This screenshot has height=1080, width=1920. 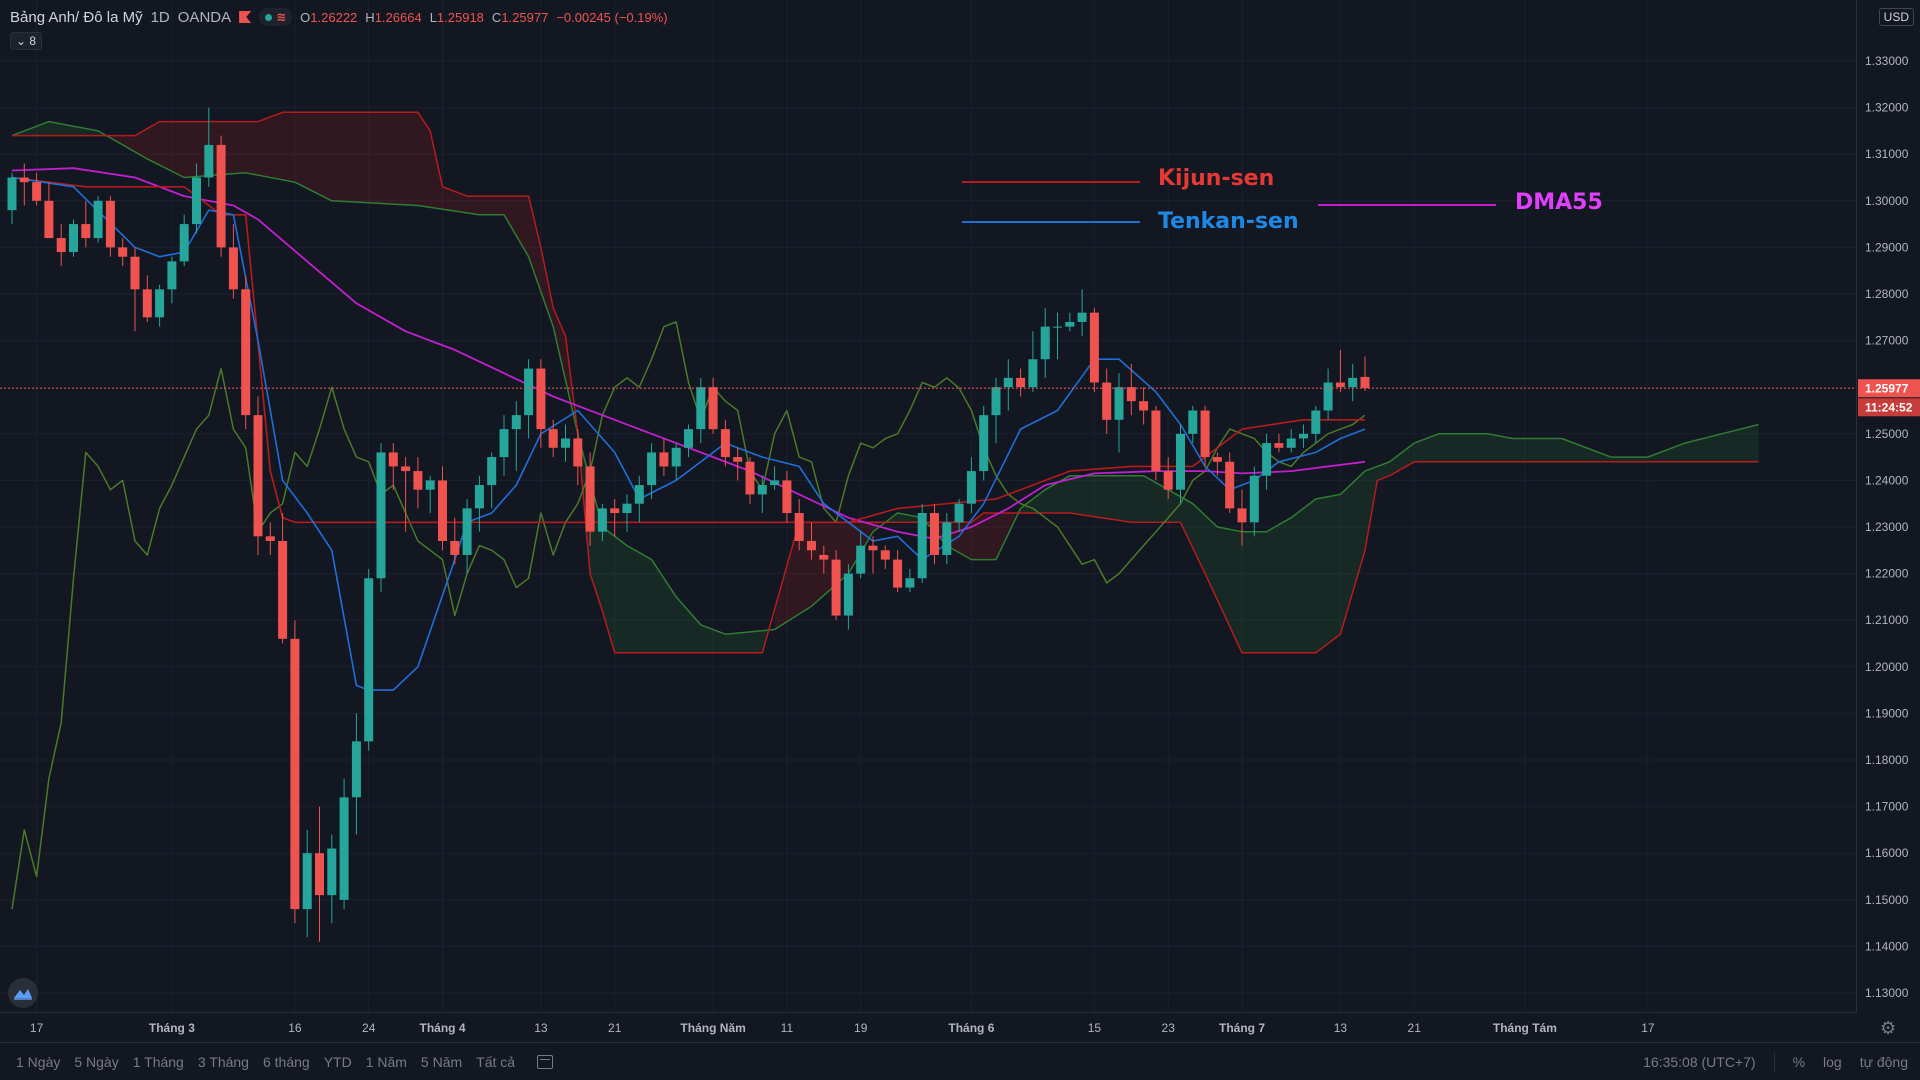 What do you see at coordinates (286, 1061) in the screenshot?
I see `range-button: 6 tháng` at bounding box center [286, 1061].